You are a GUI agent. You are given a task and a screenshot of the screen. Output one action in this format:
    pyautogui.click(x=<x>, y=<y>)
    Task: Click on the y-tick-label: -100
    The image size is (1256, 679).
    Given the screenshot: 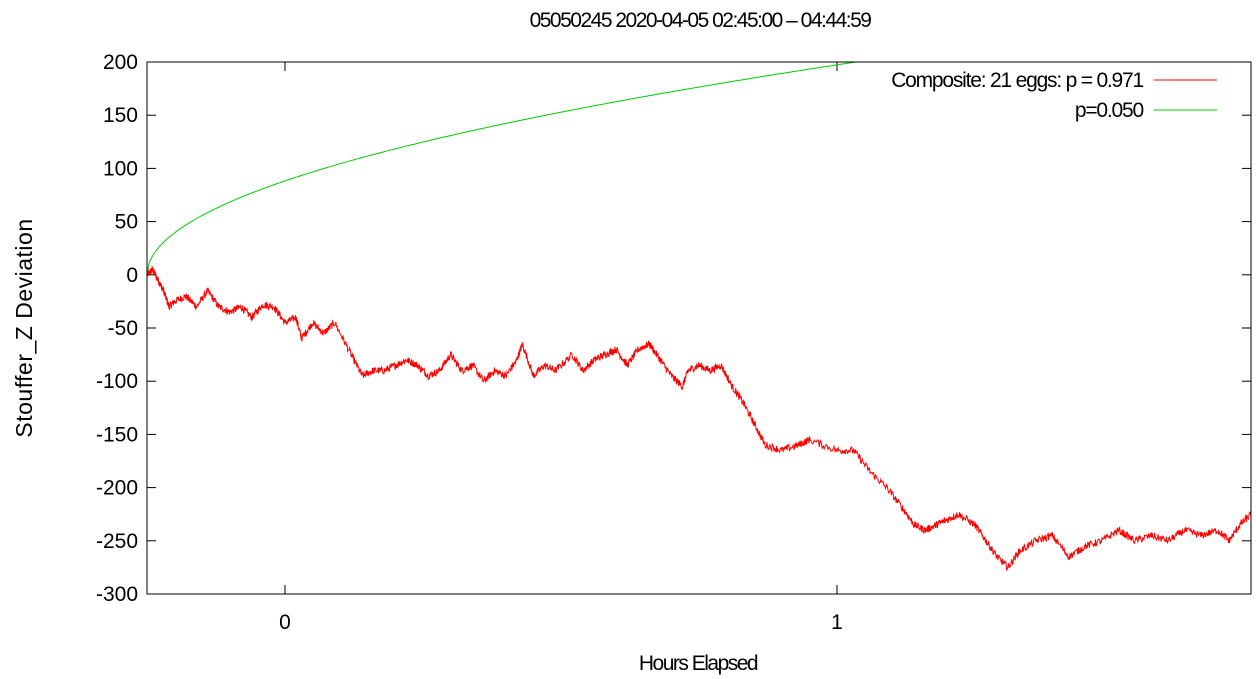 What is the action you would take?
    pyautogui.click(x=117, y=381)
    